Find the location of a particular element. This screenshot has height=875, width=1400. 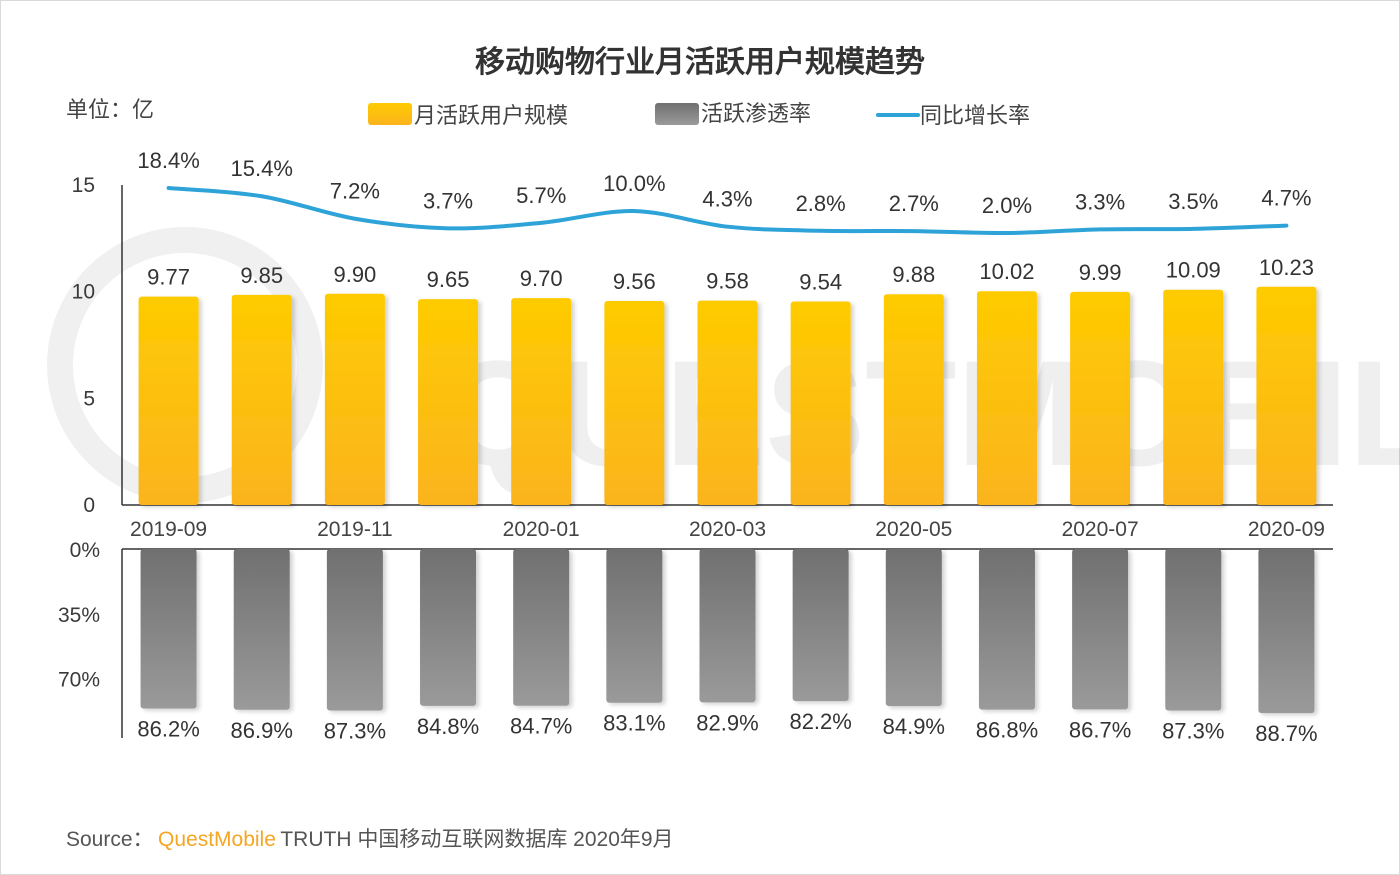

mau-value-label: 10.23 is located at coordinates (1286, 267).